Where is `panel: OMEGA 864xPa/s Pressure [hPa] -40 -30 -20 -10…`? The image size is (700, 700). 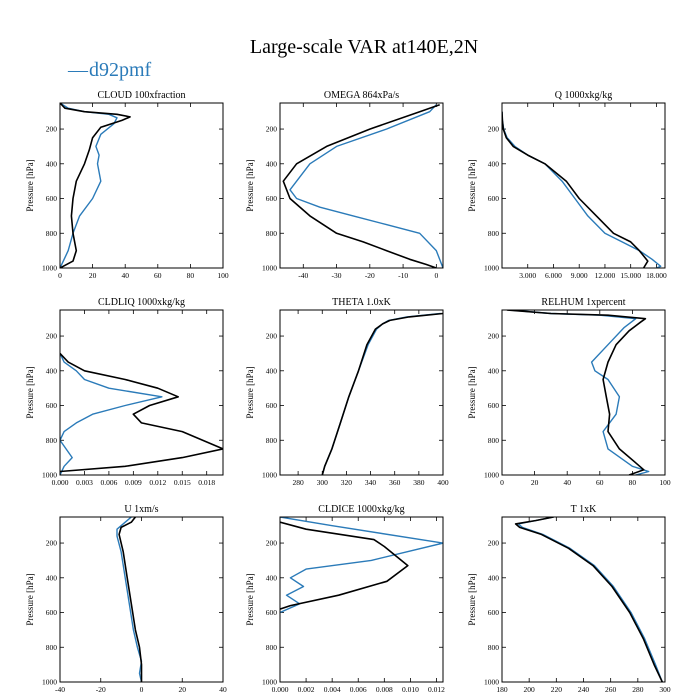
panel: OMEGA 864xPa/s Pressure [hPa] -40 -30 -20 -10… is located at coordinates (344, 185).